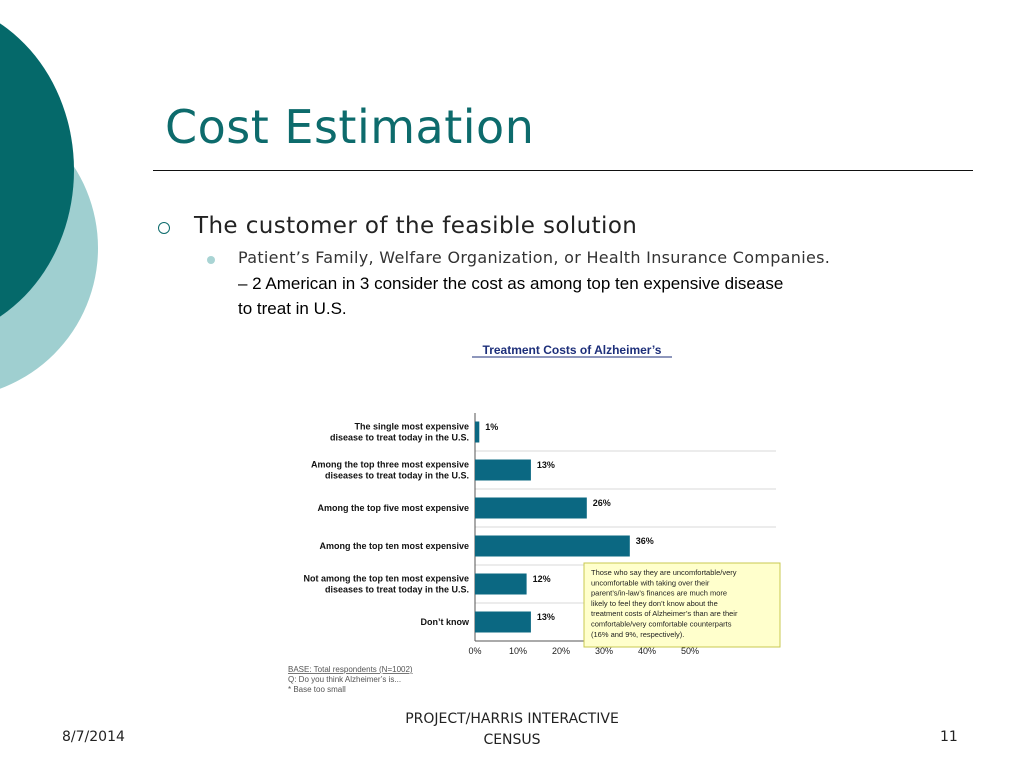 The width and height of the screenshot is (1024, 768). I want to click on callout-text-line: likely to feel they don’t know about the, so click(654, 603).